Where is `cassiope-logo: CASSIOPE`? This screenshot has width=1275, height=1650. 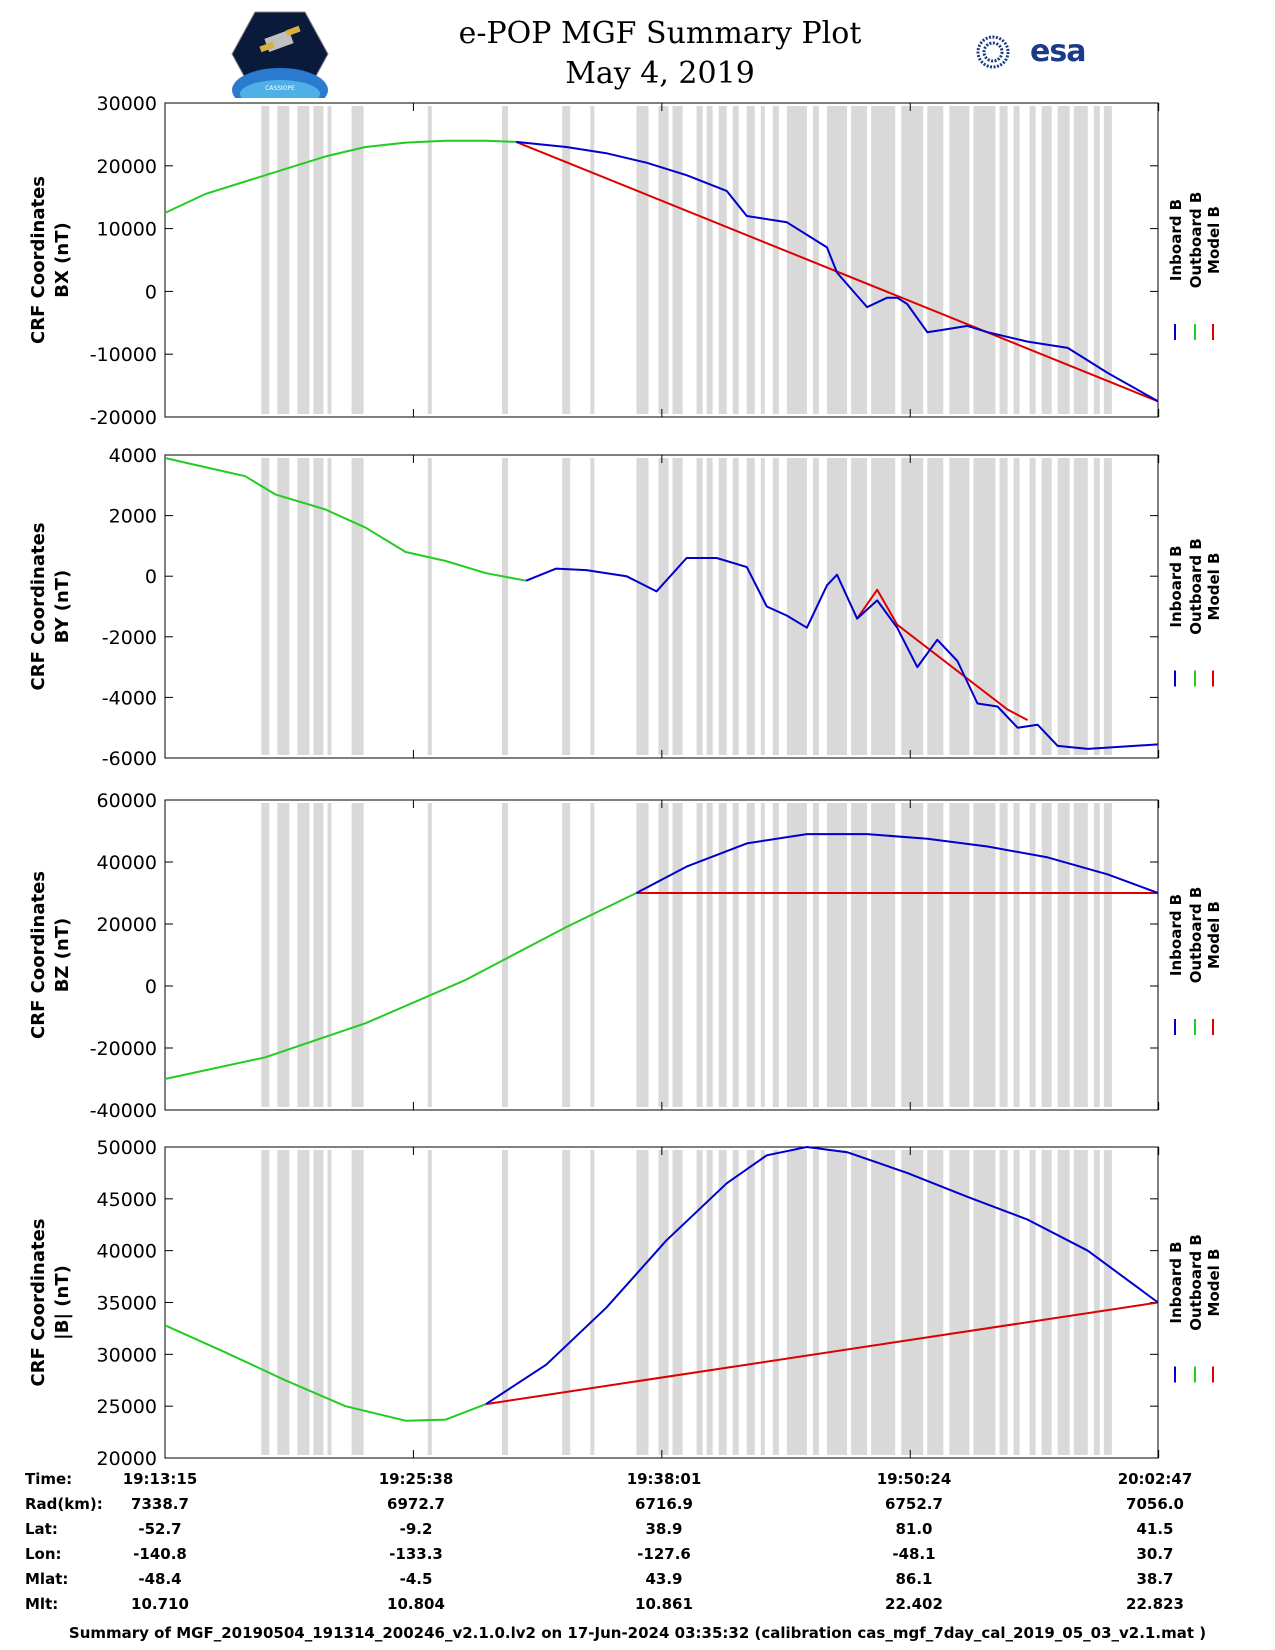
cassiope-logo: CASSIOPE is located at coordinates (280, 54).